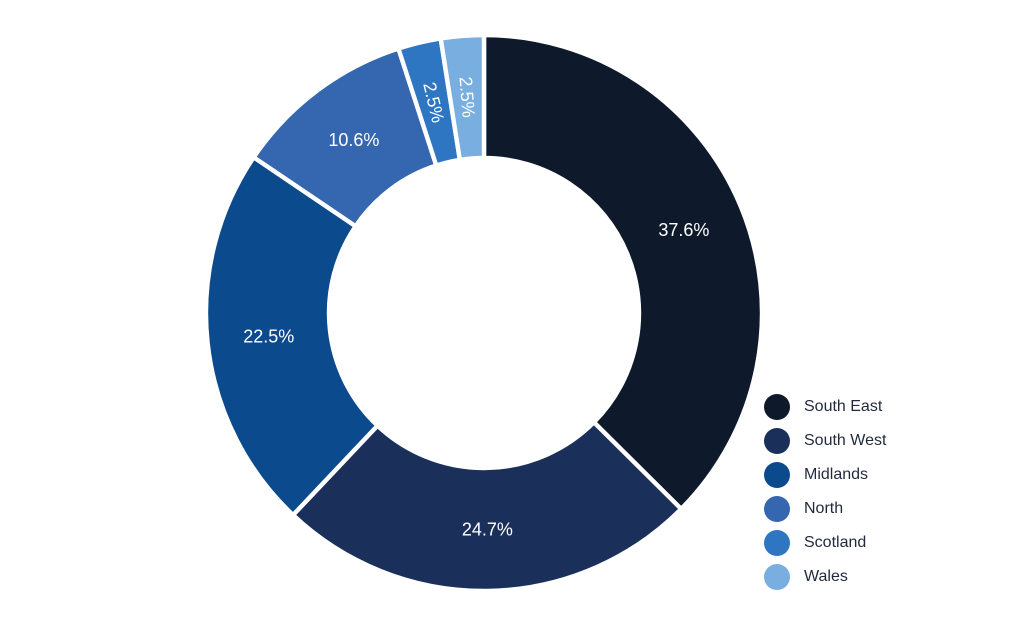  I want to click on slice-label-north: 10.6%, so click(353, 140).